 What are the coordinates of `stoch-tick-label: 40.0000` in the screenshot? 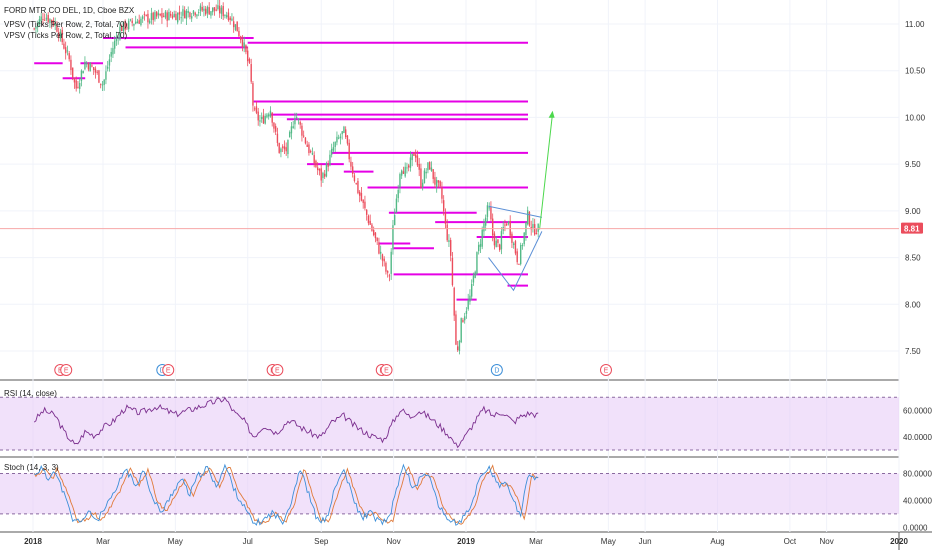 It's located at (917, 500).